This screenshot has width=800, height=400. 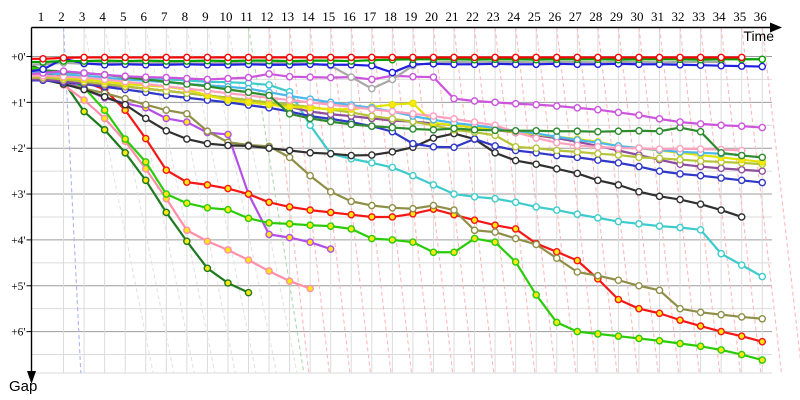 I want to click on x-tick-label: 26, so click(x=555, y=16).